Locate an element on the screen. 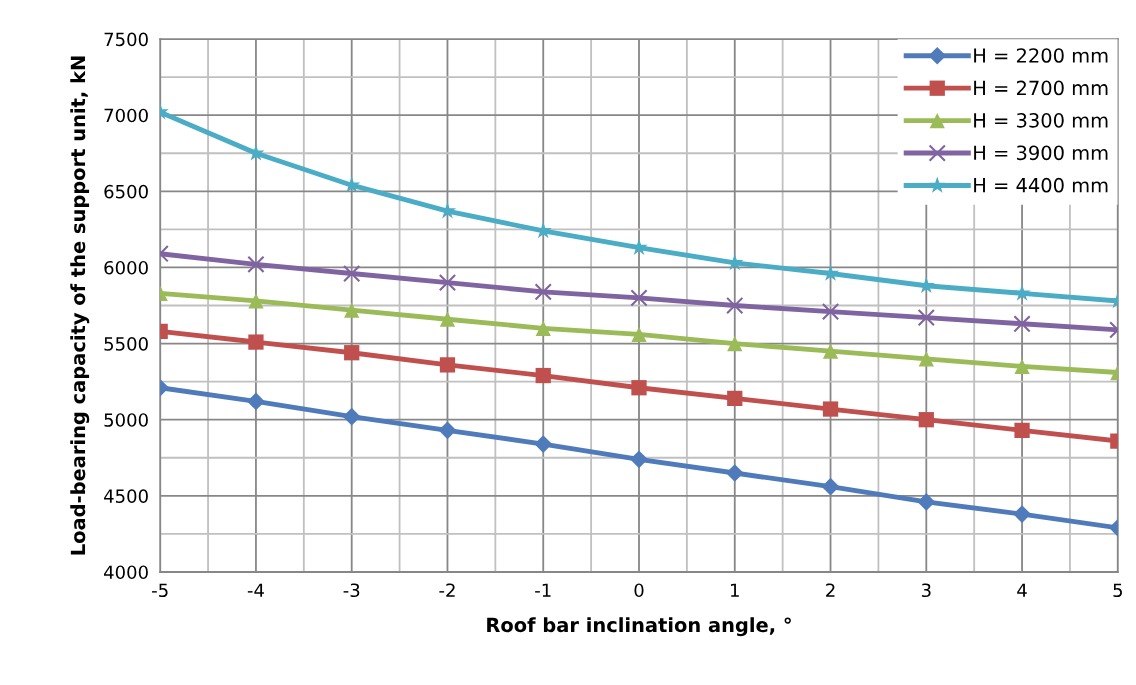  x-tick-label: -2 is located at coordinates (447, 590).